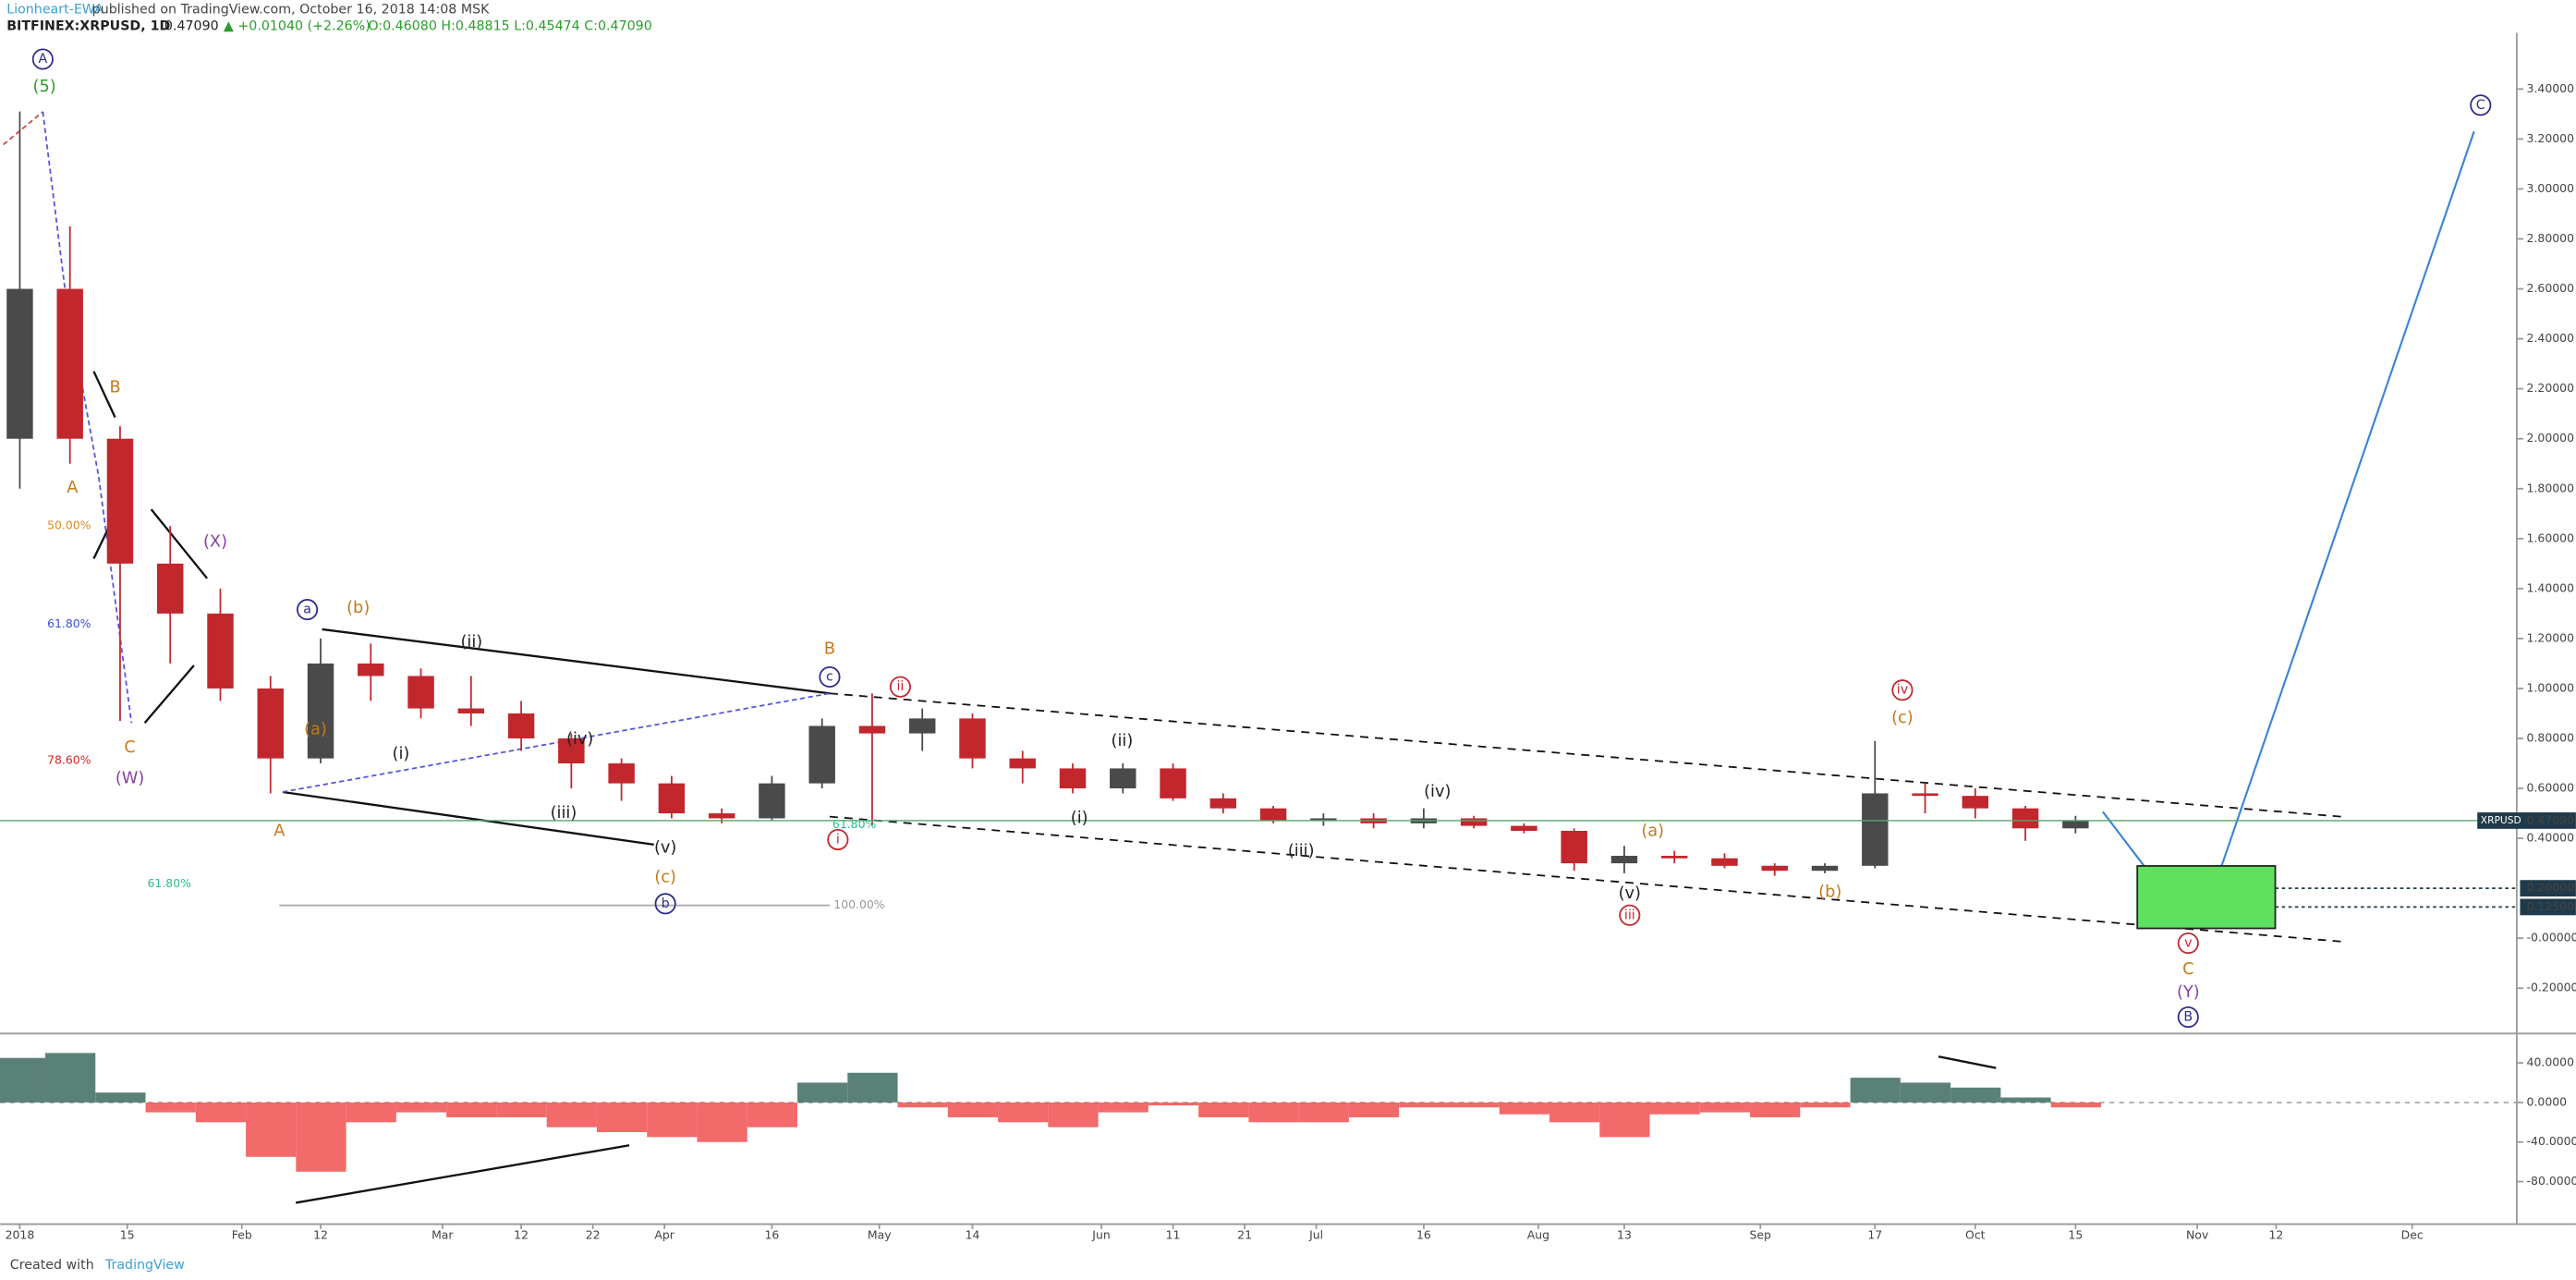  Describe the element at coordinates (315, 729) in the screenshot. I see `wave-label: (a)` at that location.